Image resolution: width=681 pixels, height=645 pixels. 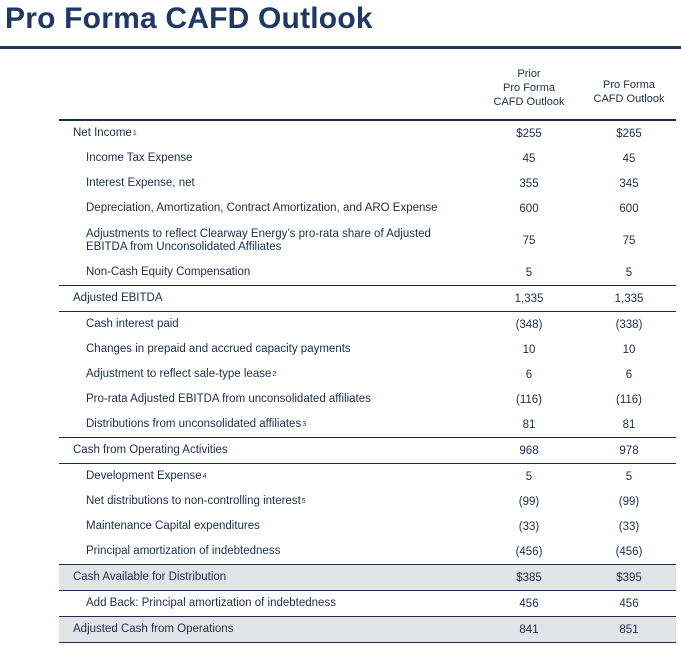 I want to click on table-row: Net Income 1 $255 $265, so click(x=357, y=133).